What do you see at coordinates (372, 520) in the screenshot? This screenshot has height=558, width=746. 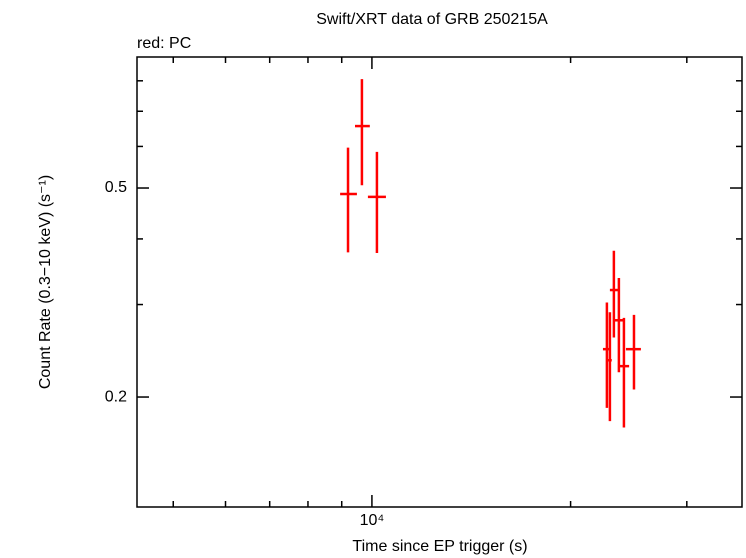 I see `x-tick-label: 10⁴` at bounding box center [372, 520].